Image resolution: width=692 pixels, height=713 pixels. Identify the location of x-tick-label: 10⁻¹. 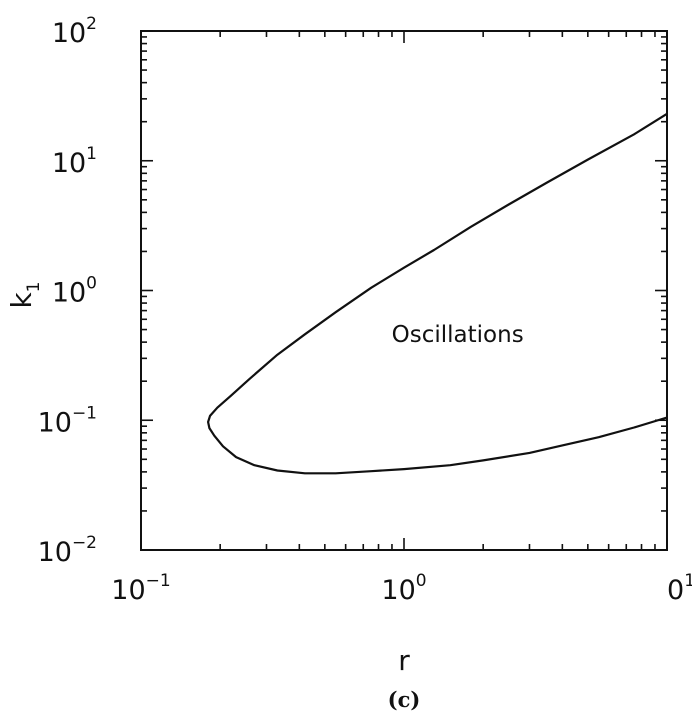
(140, 588).